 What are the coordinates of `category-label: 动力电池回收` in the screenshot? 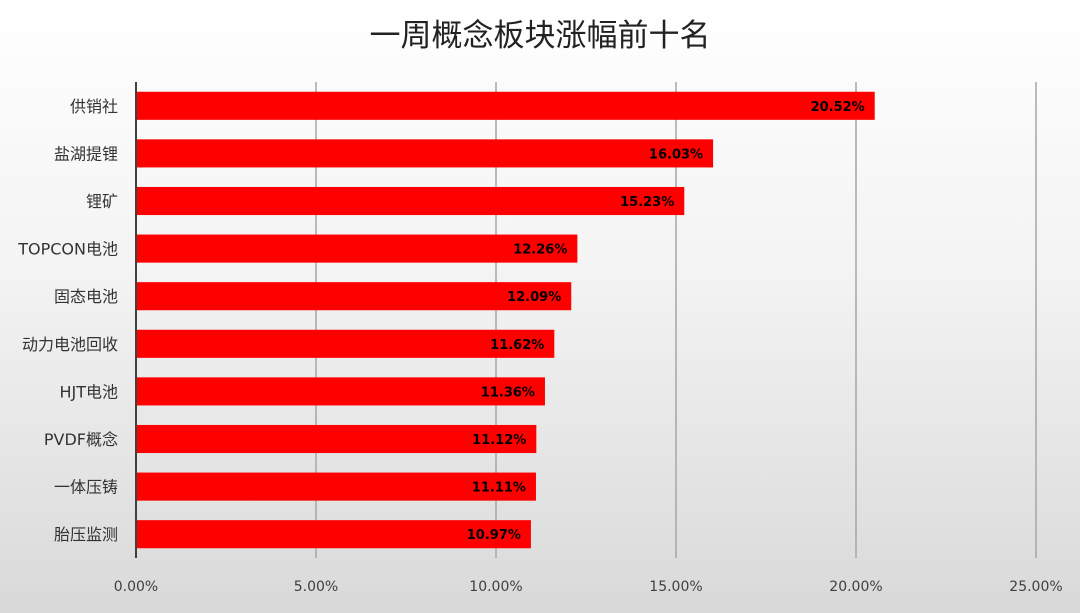 It's located at (70, 344).